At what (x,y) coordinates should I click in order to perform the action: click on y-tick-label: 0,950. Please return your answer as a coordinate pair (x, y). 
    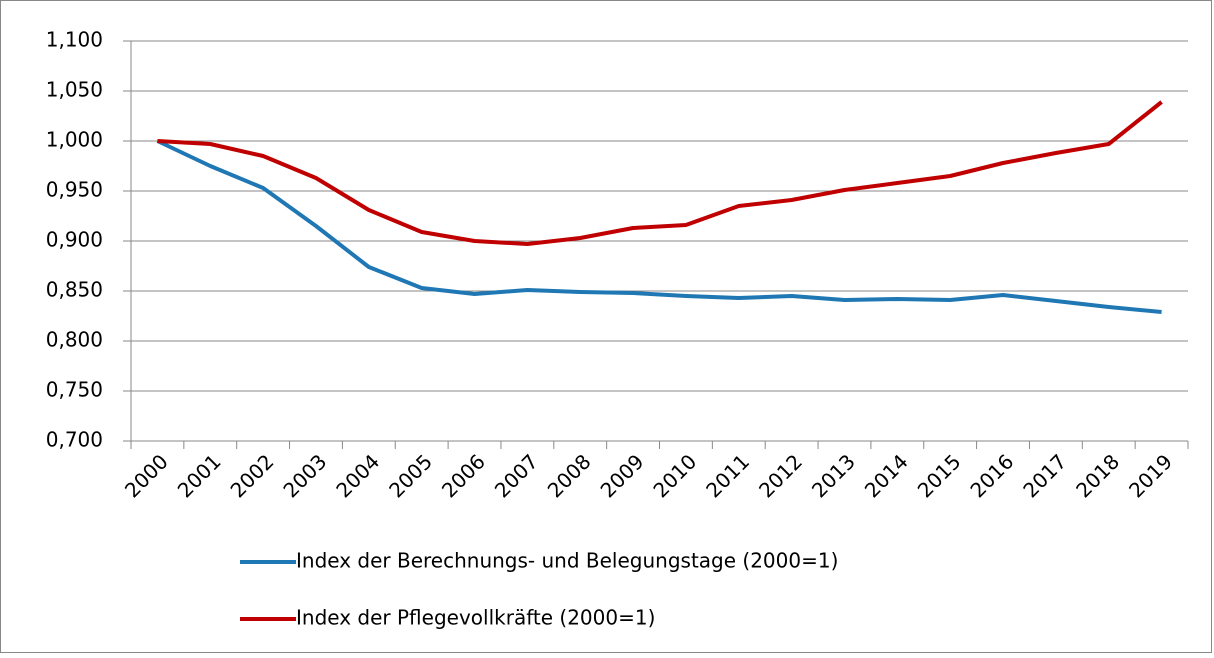
    Looking at the image, I should click on (74, 190).